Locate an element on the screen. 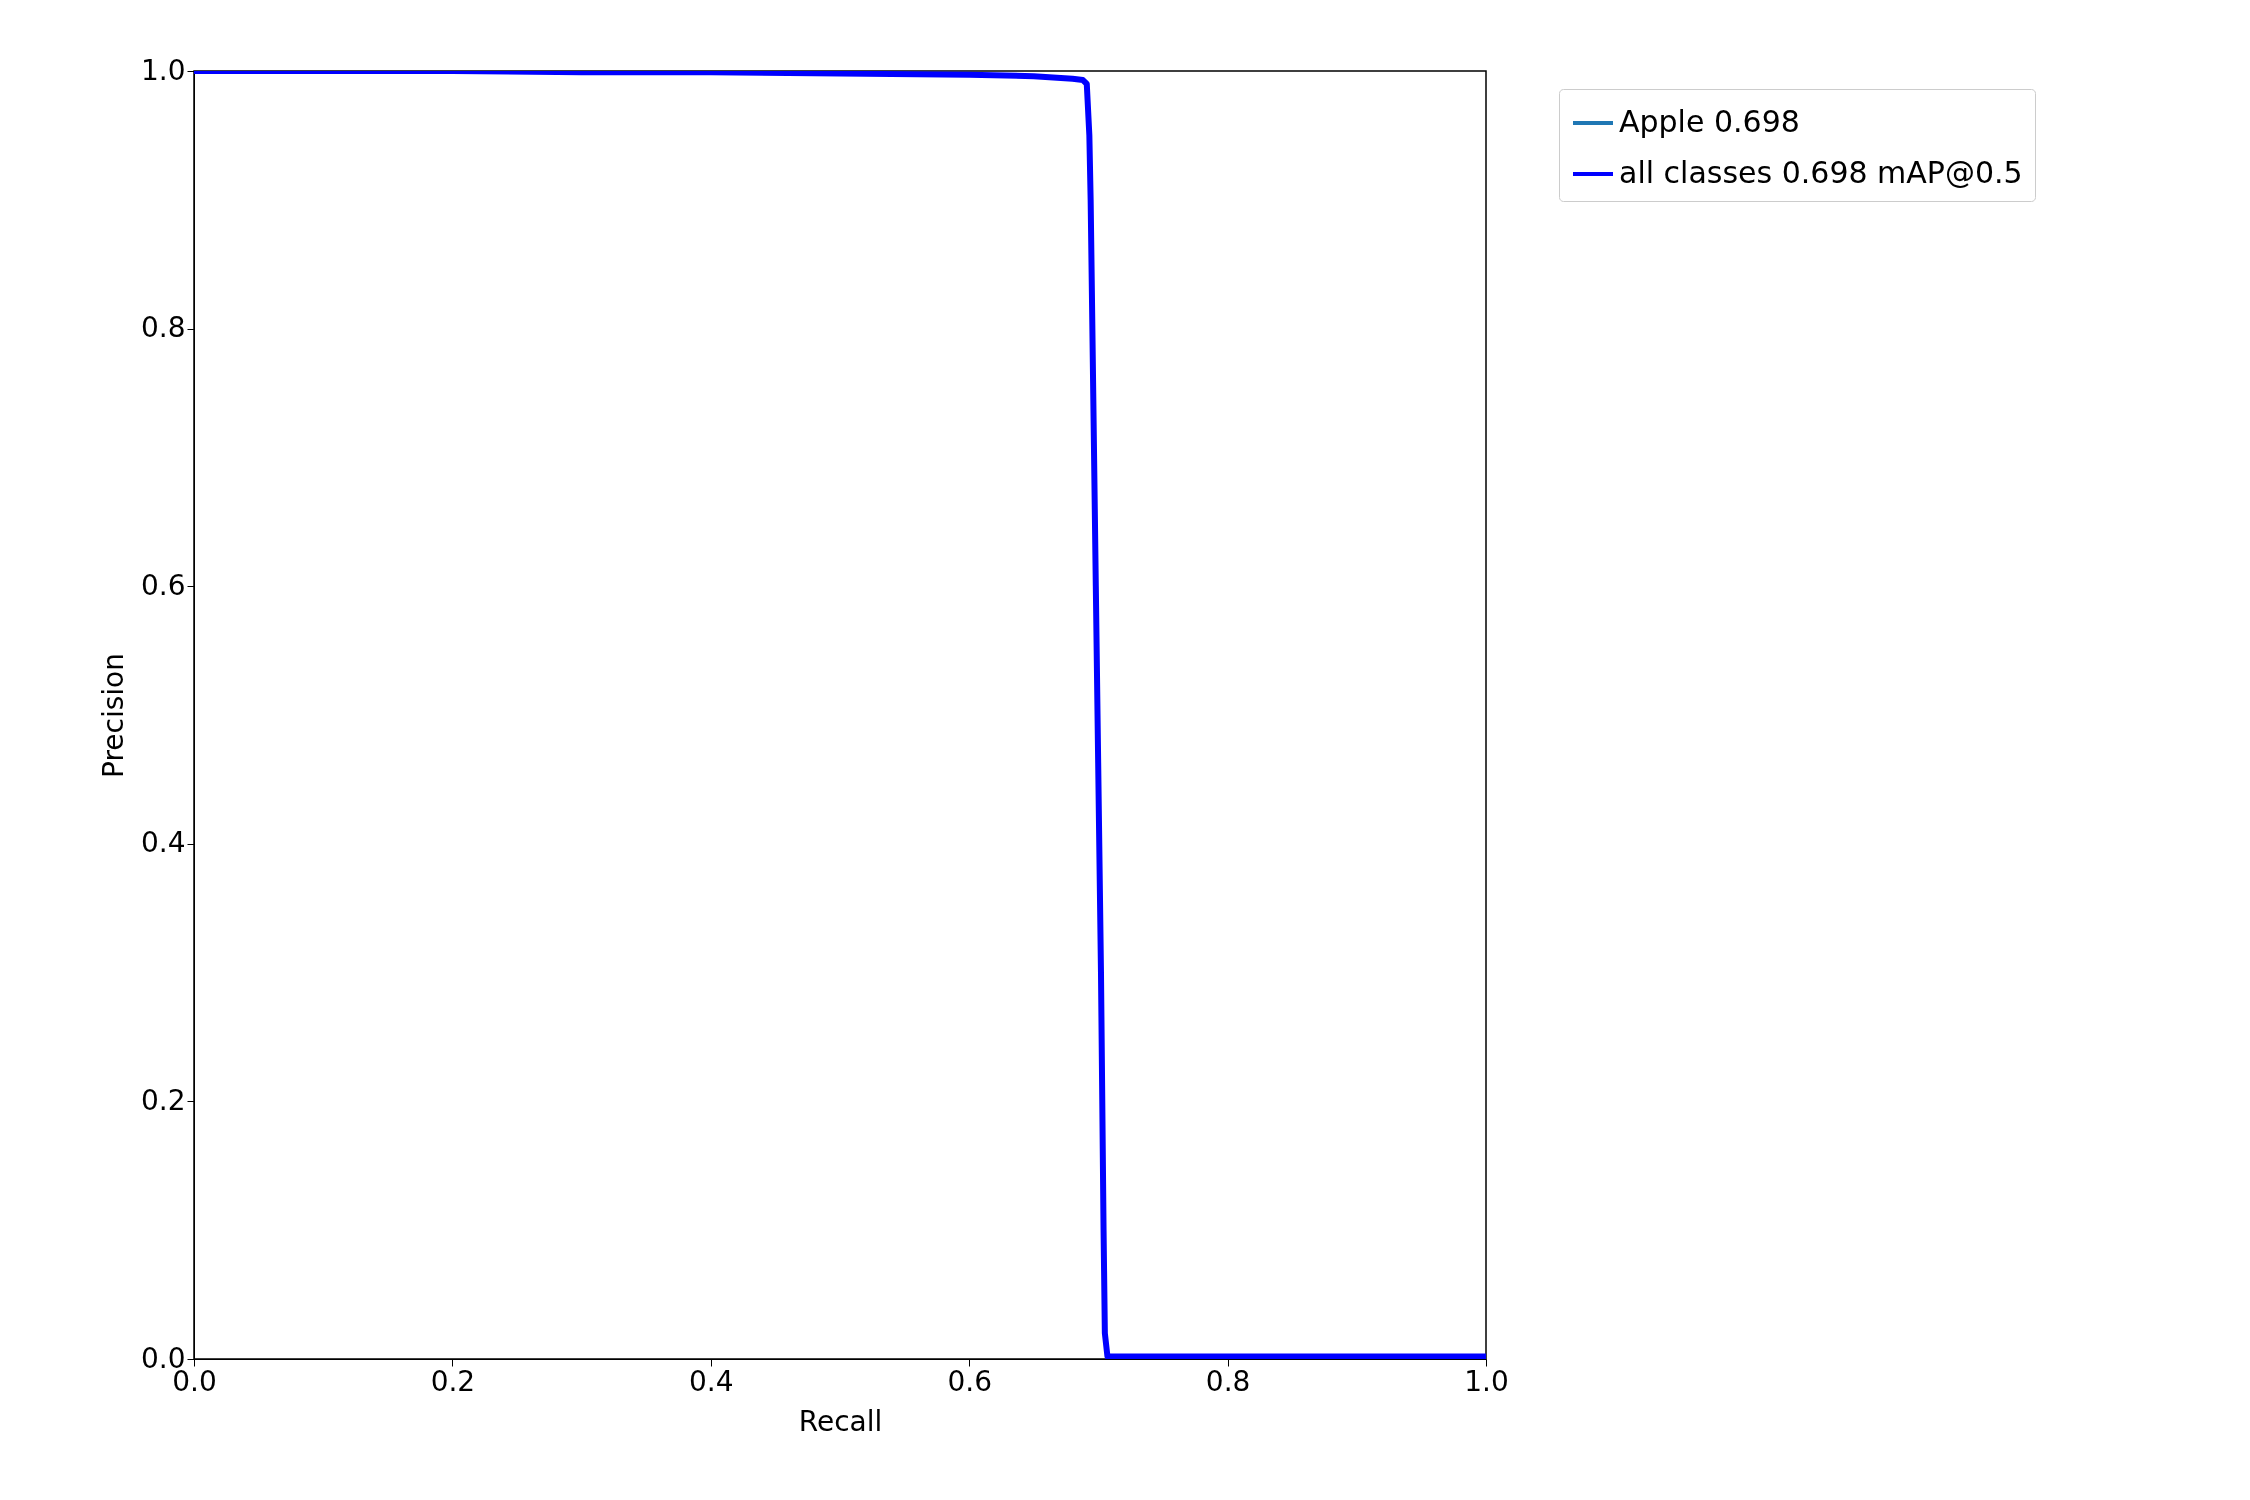  legend-label: Apple 0.698 is located at coordinates (1709, 121).